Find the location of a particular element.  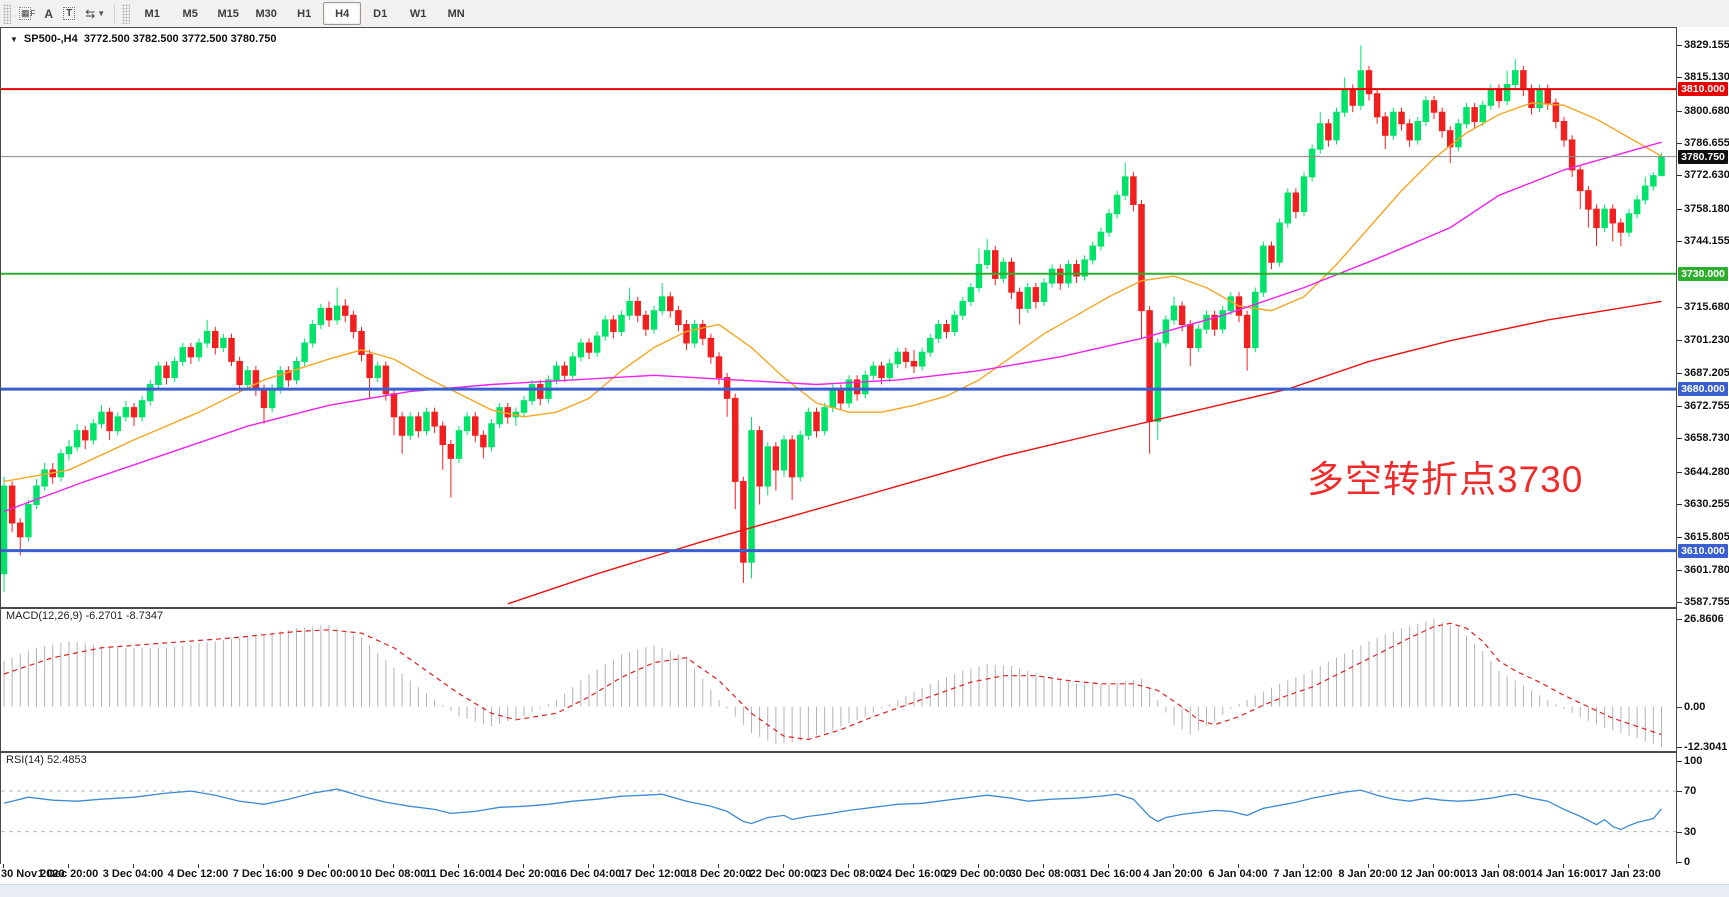

timeframe-button-m30: M30 is located at coordinates (266, 13).